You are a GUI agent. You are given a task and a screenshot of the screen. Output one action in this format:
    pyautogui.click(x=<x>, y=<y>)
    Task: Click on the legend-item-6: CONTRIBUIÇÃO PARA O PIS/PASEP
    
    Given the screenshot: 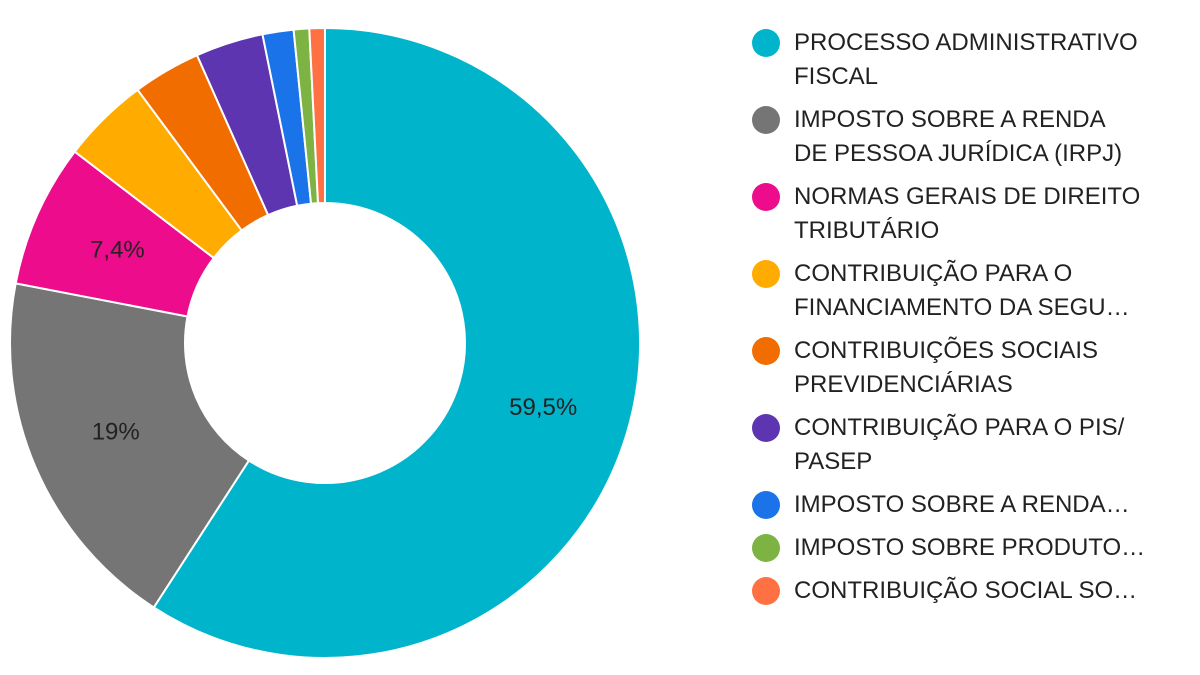 What is the action you would take?
    pyautogui.click(x=972, y=445)
    